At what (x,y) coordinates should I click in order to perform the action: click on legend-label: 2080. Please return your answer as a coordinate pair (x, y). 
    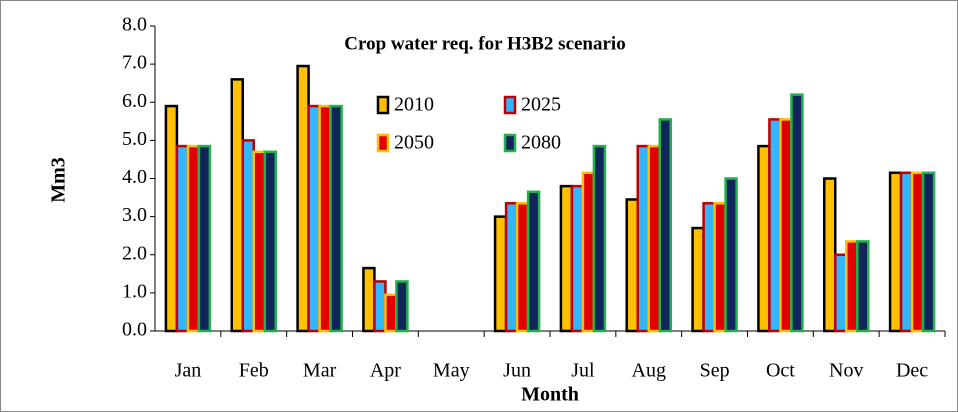
    Looking at the image, I should click on (541, 143).